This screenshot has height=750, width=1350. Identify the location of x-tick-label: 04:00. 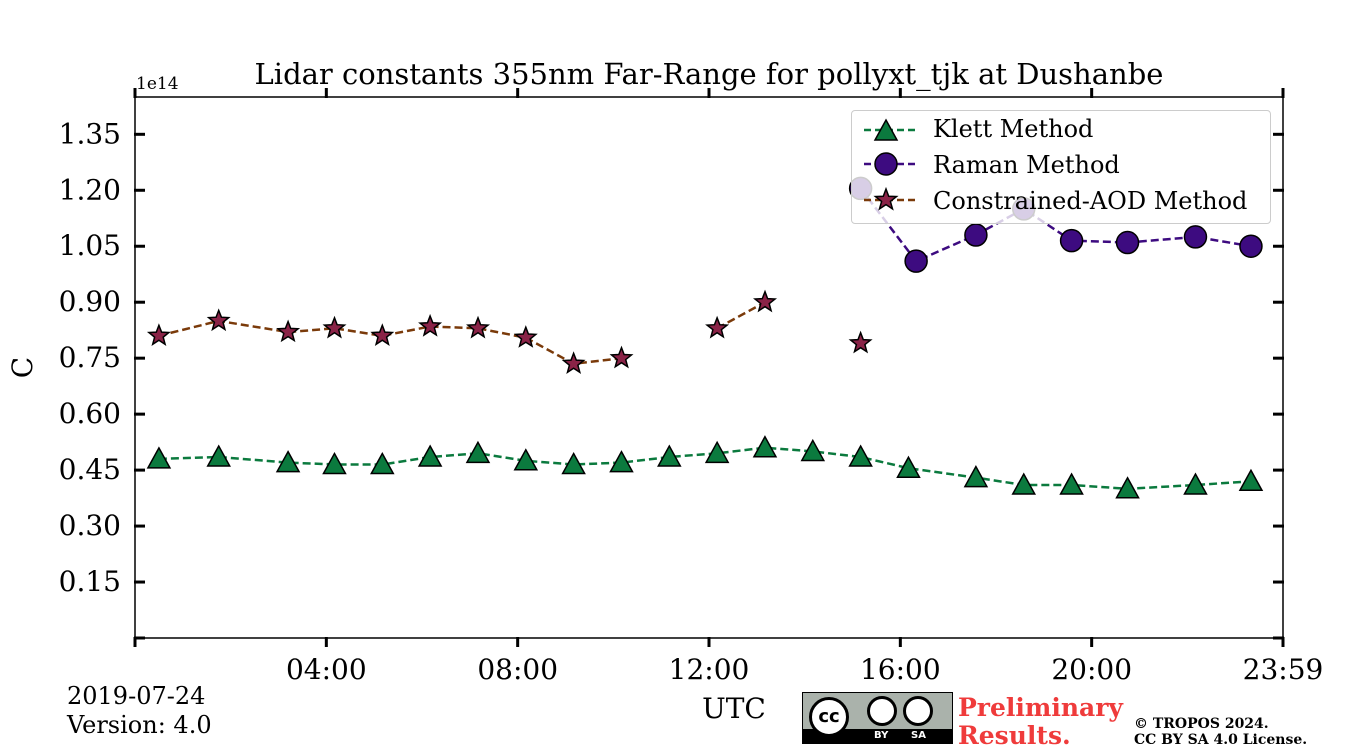
(326, 669).